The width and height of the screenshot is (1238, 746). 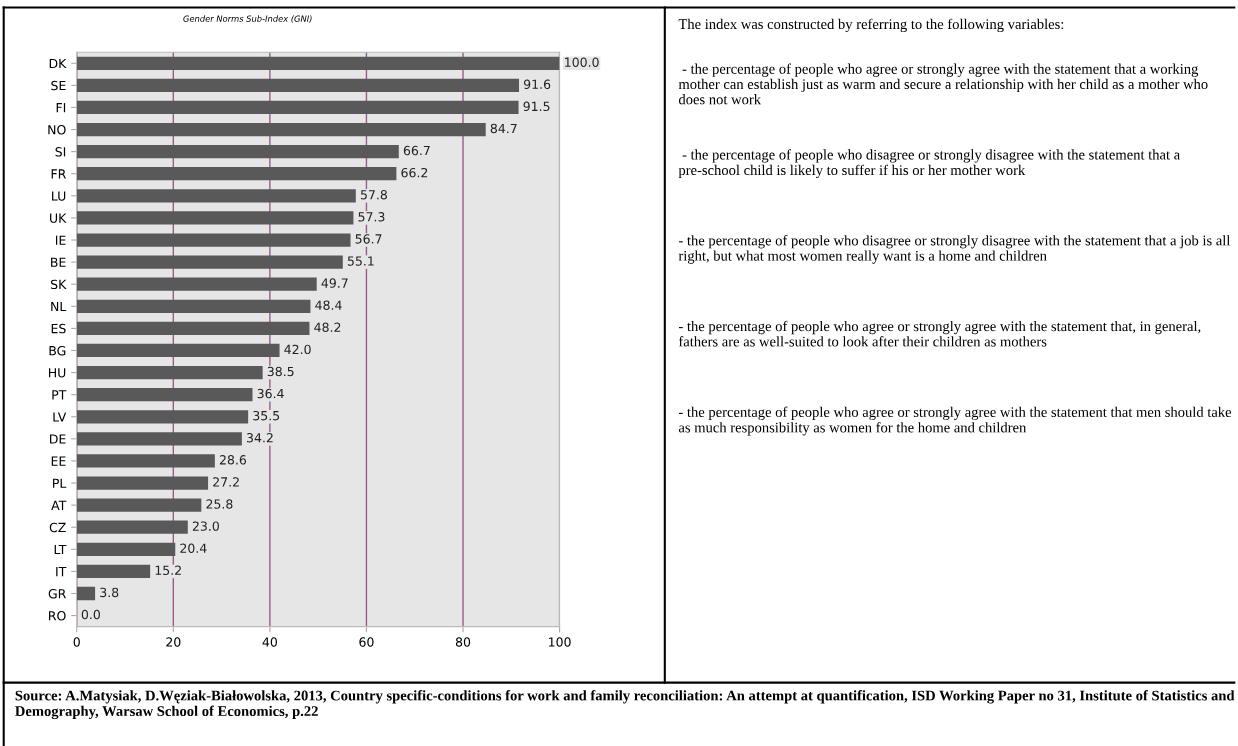 I want to click on y-tick-label: ES, so click(x=58, y=328).